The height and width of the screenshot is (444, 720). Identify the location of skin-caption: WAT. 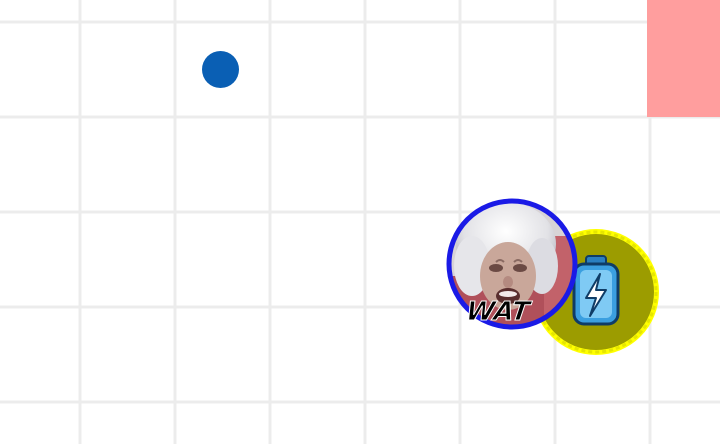
(498, 312).